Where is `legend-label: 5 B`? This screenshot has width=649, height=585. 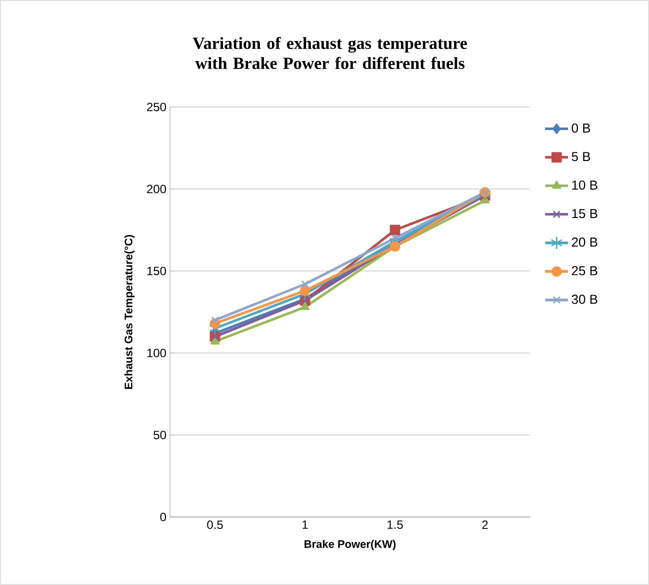
legend-label: 5 B is located at coordinates (581, 157).